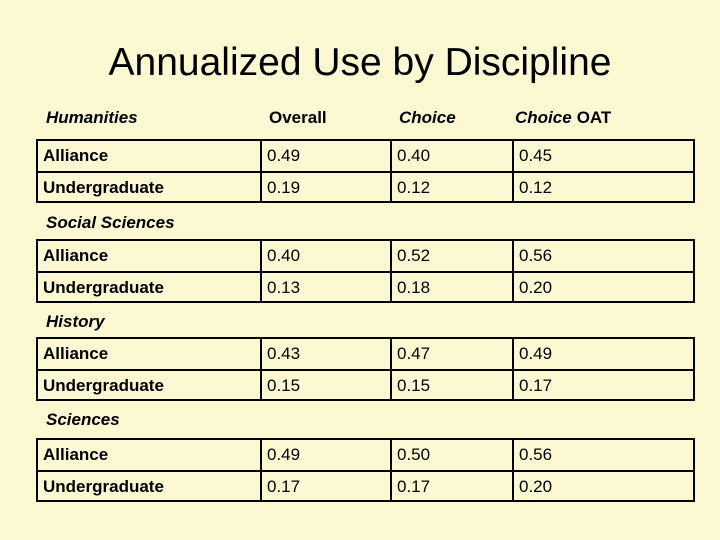  I want to click on table-row: Undergraduate 0.19 0.12 0.12, so click(365, 186).